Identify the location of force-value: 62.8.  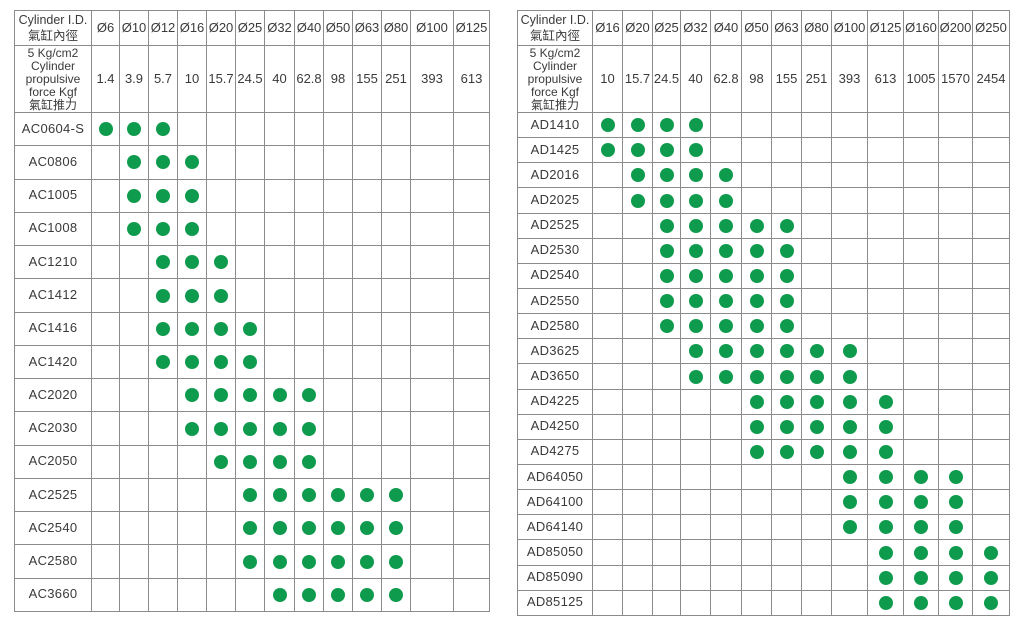
(309, 79).